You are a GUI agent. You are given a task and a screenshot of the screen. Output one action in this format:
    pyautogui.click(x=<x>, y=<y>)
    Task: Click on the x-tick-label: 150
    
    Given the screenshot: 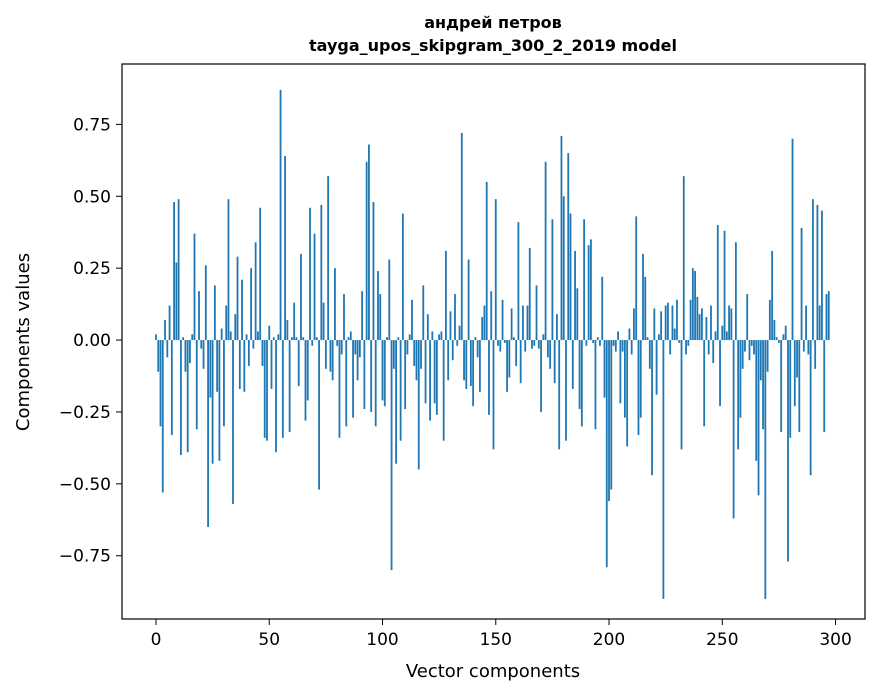 What is the action you would take?
    pyautogui.click(x=496, y=640)
    